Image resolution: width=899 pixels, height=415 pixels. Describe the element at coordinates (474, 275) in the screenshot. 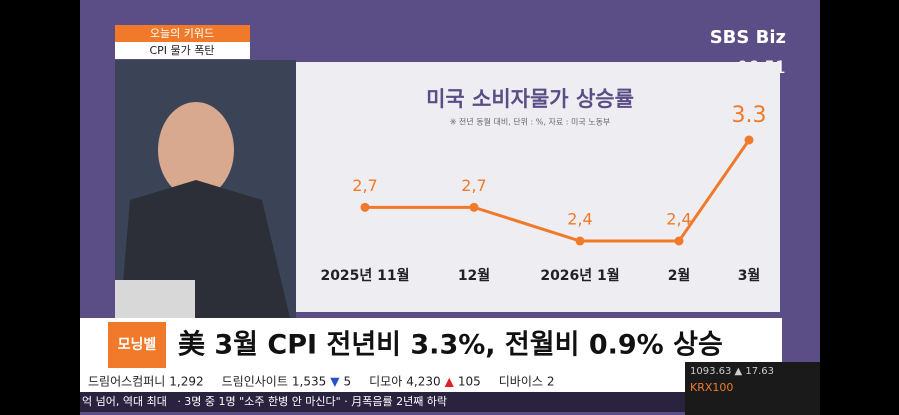

I see `x-tick-label: 12월` at that location.